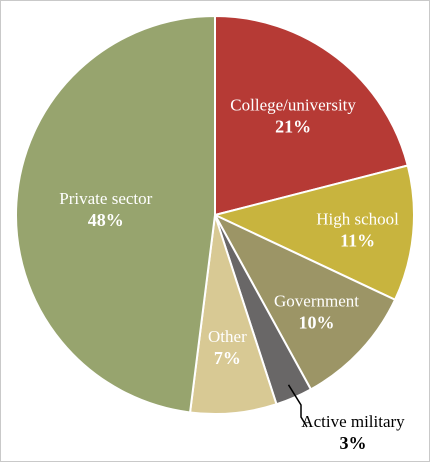  I want to click on slice-label-high-school: High school, so click(357, 219).